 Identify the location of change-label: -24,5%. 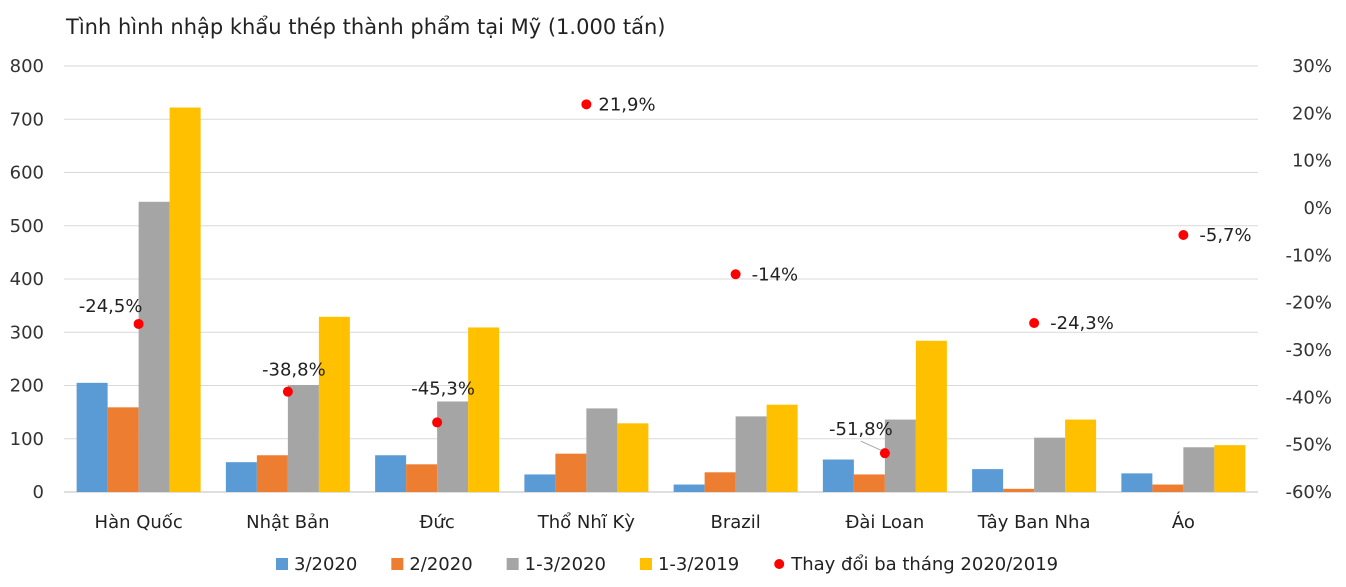
(111, 306).